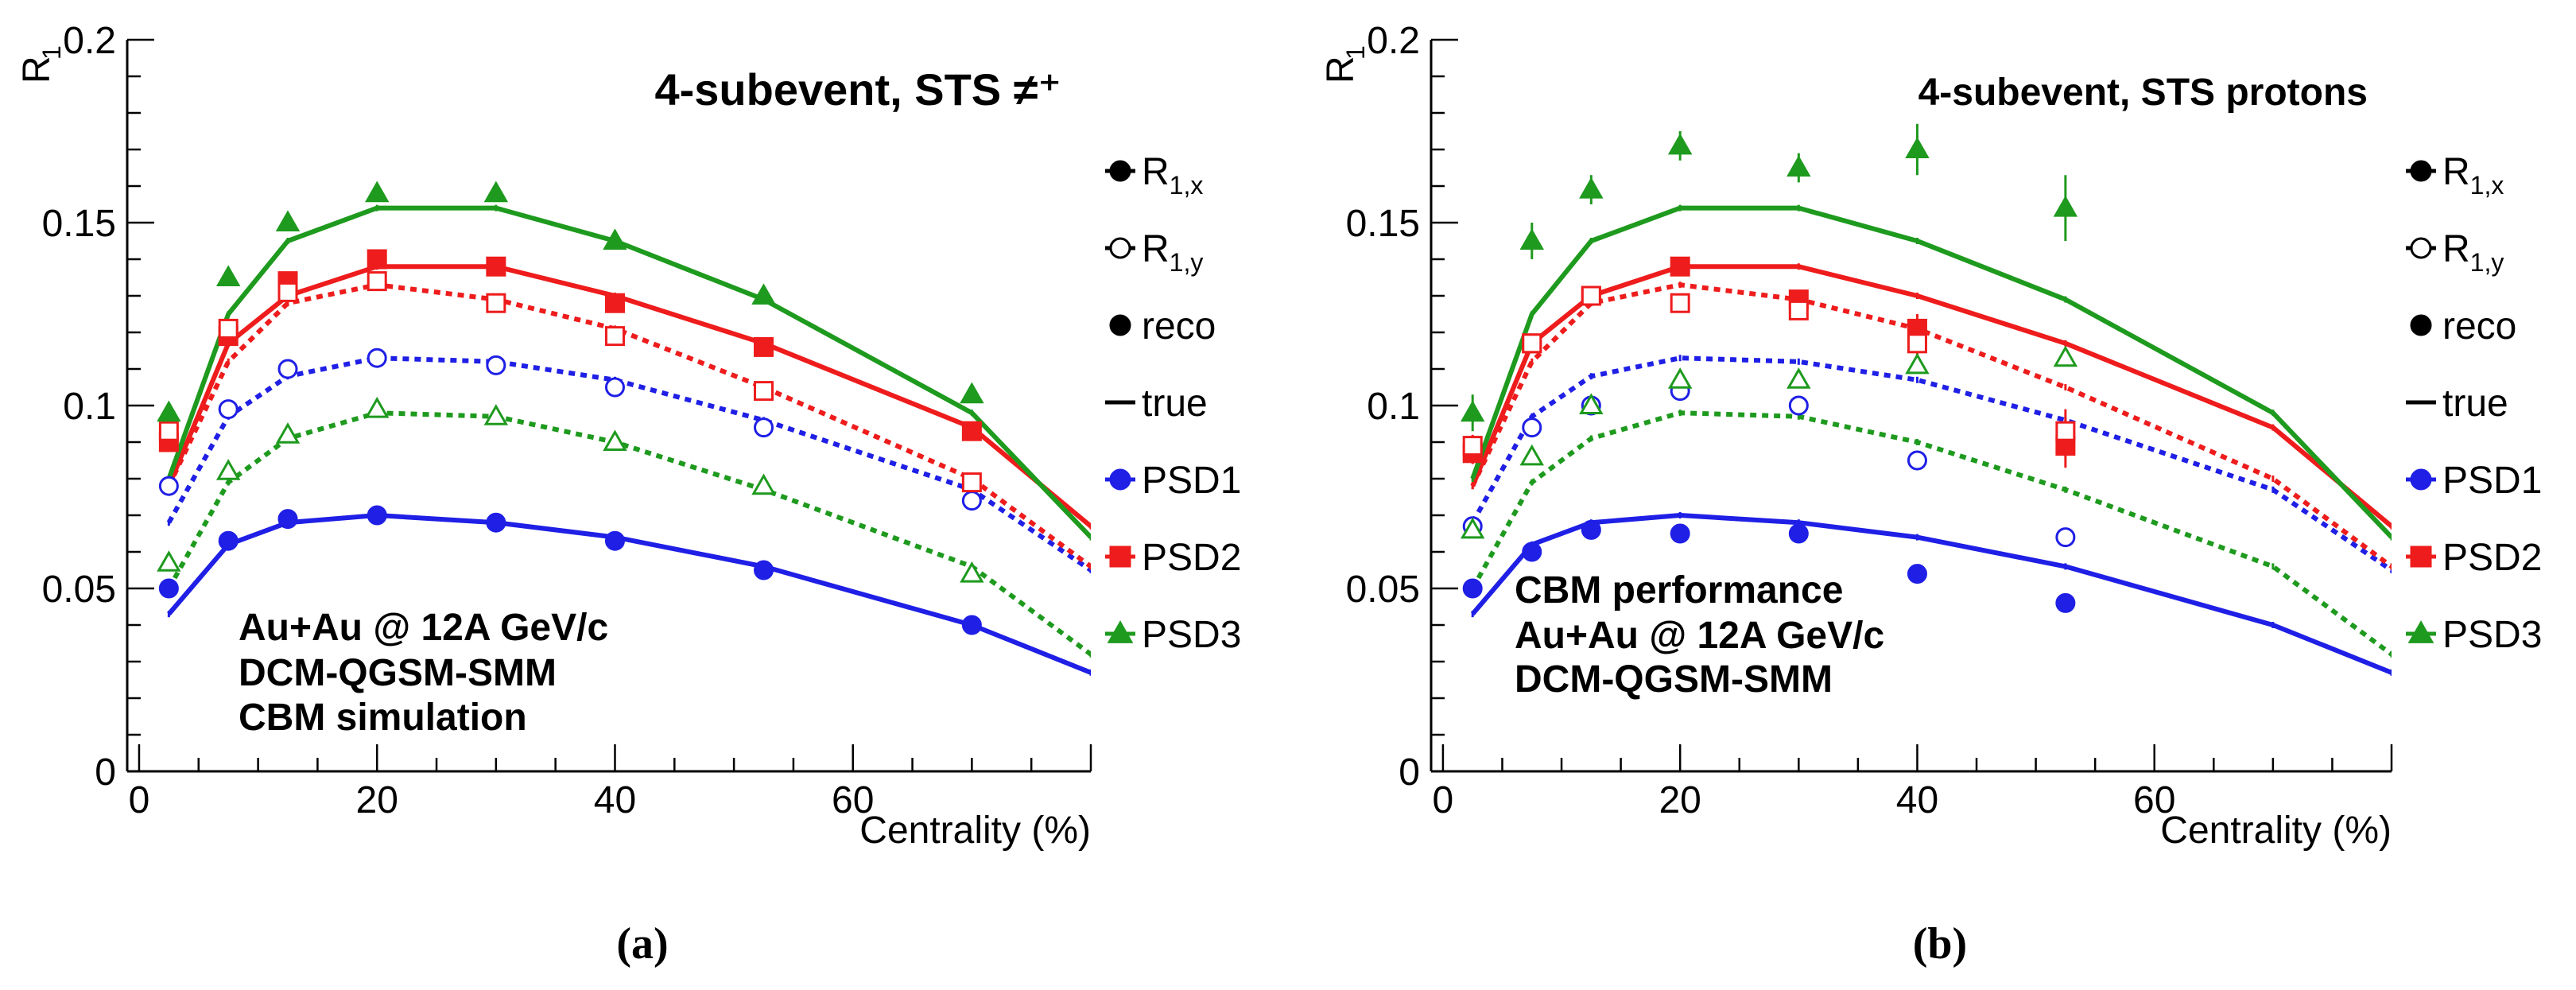  What do you see at coordinates (2276, 831) in the screenshot?
I see `x-axis-label: Centrality (%)` at bounding box center [2276, 831].